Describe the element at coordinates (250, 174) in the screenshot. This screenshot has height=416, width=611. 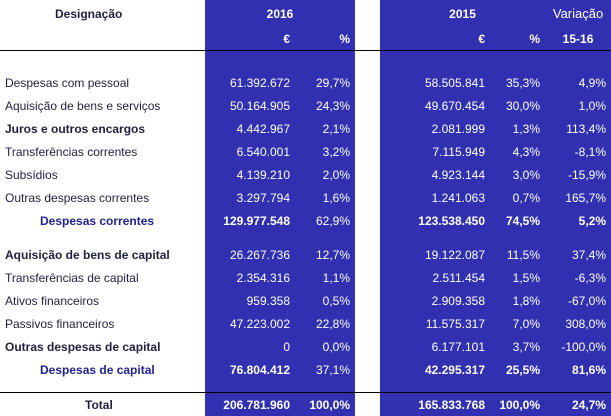
I see `value-2016: 4.139.210` at that location.